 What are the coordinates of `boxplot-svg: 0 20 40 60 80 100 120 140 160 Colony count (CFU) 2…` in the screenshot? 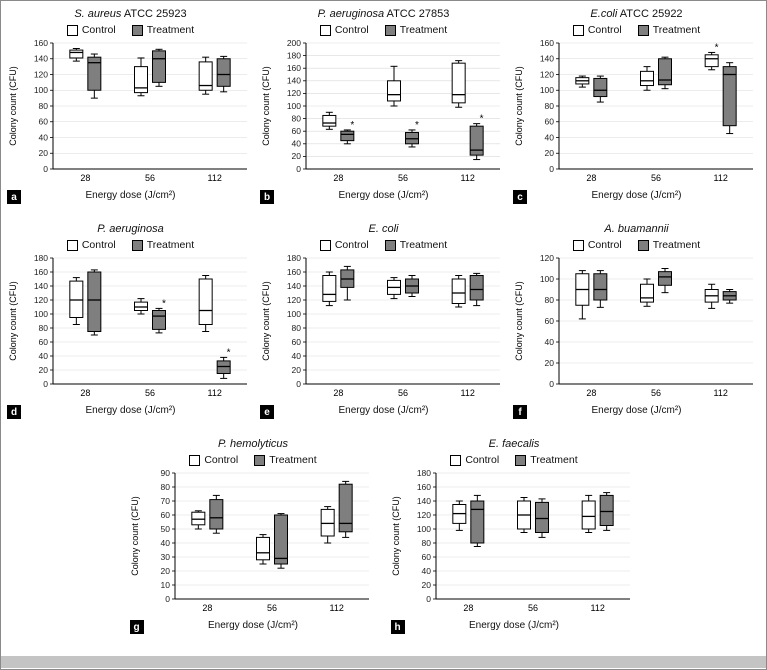 It's located at (633, 110).